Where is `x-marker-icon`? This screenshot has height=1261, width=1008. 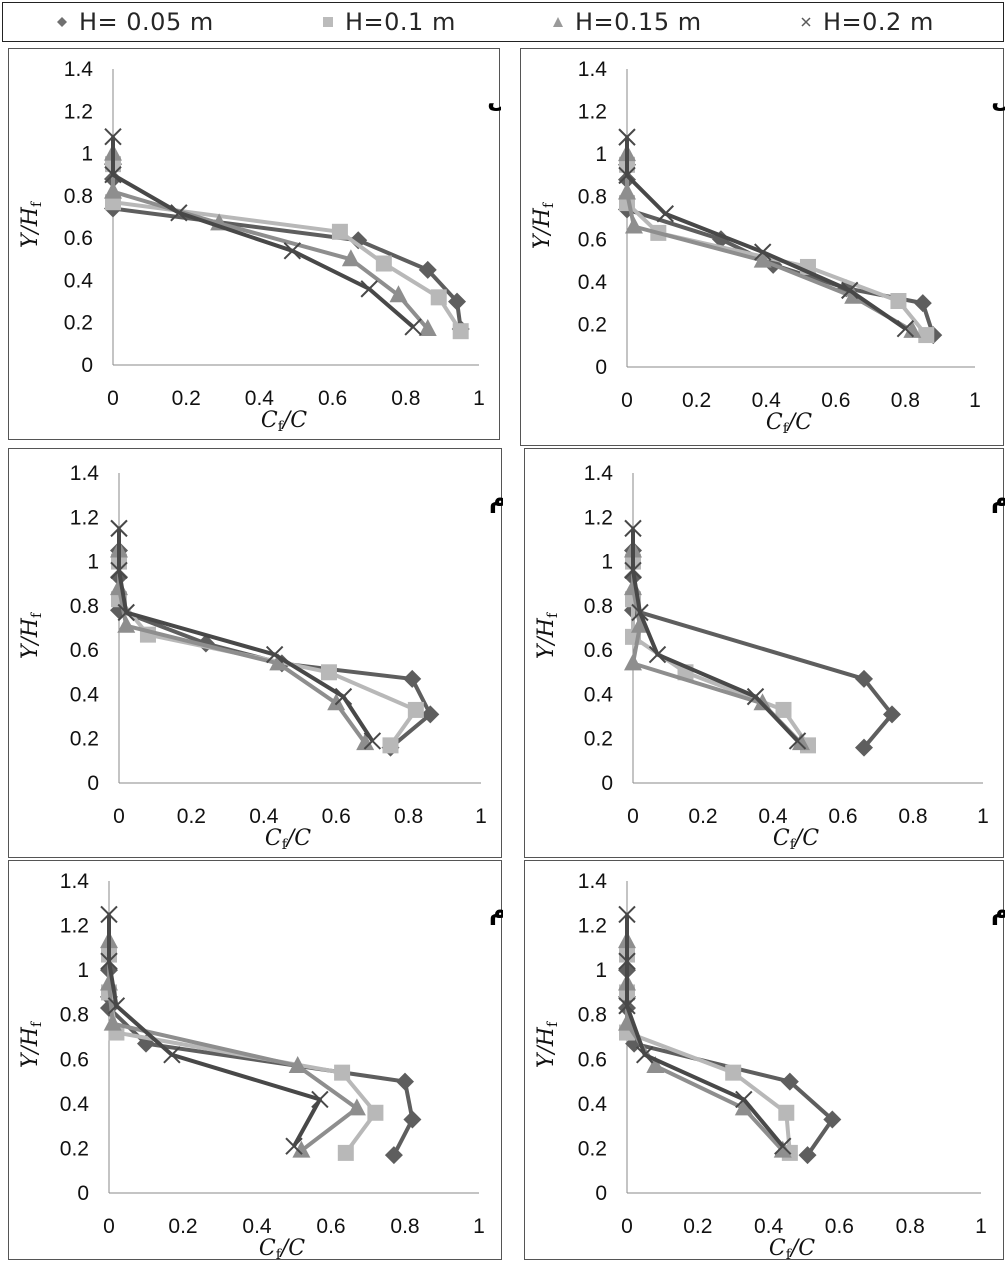
x-marker-icon is located at coordinates (806, 22).